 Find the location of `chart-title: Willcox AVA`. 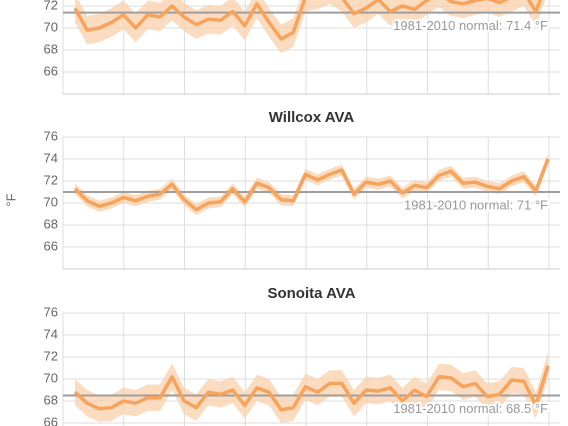

chart-title: Willcox AVA is located at coordinates (312, 117).